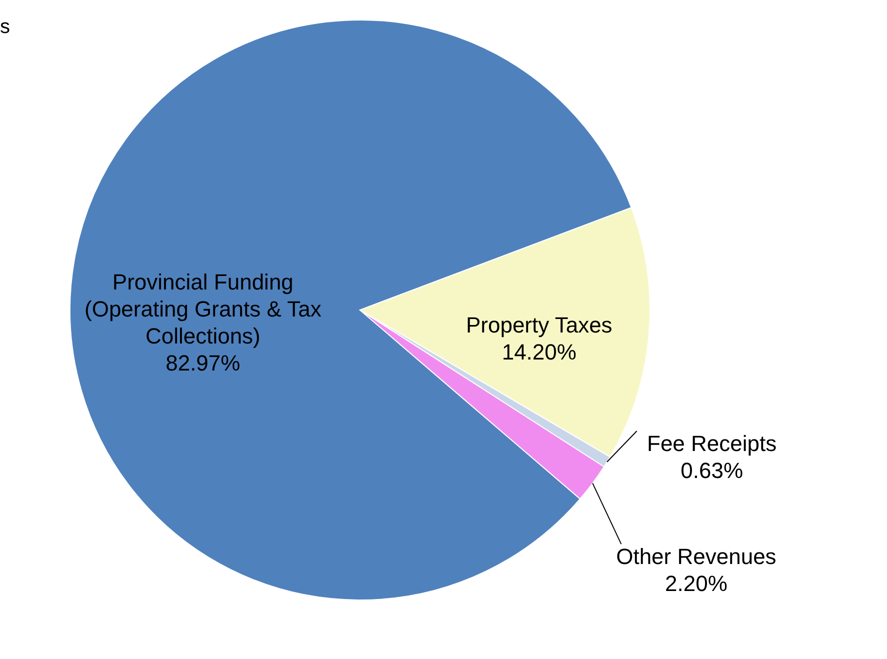 Image resolution: width=887 pixels, height=659 pixels. I want to click on data-label: 14.20%, so click(539, 351).